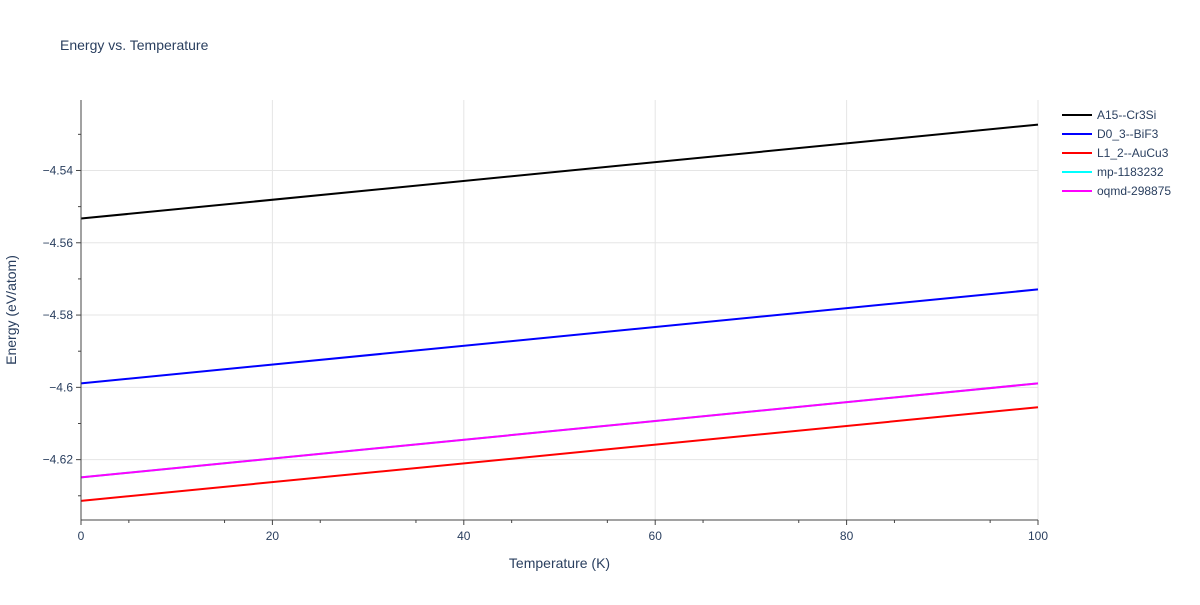 The width and height of the screenshot is (1200, 605). I want to click on legend-item: mp-1183232, so click(1113, 172).